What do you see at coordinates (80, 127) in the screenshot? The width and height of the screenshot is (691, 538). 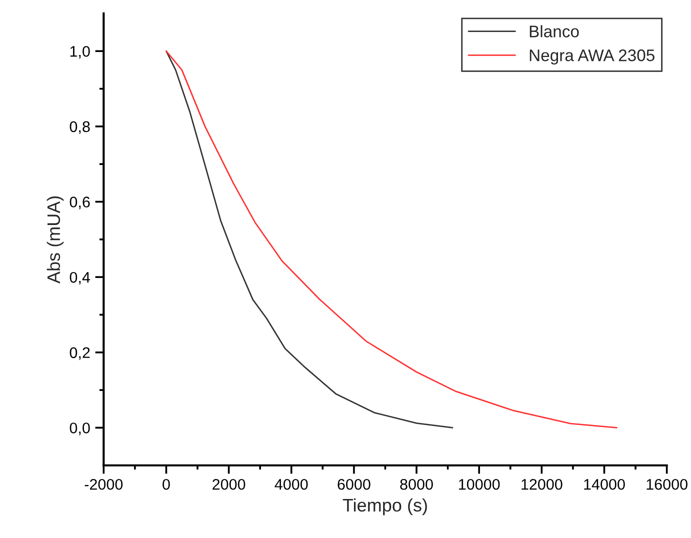 I see `y-tick-label: 0,8` at bounding box center [80, 127].